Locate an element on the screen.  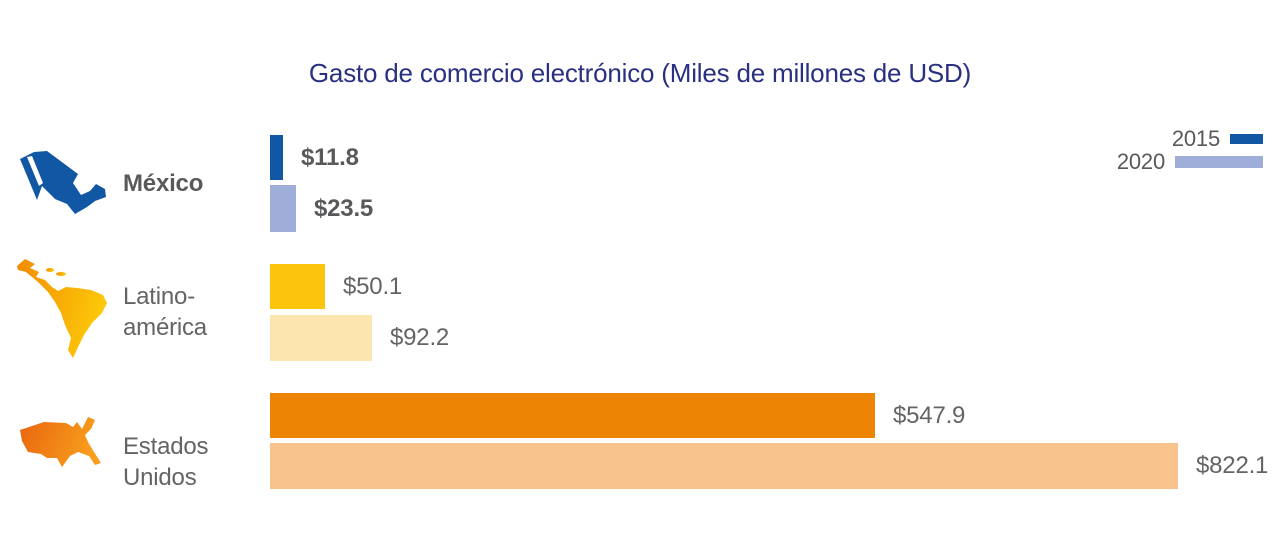
bar-value-mexico-2020: $23.5 is located at coordinates (344, 208).